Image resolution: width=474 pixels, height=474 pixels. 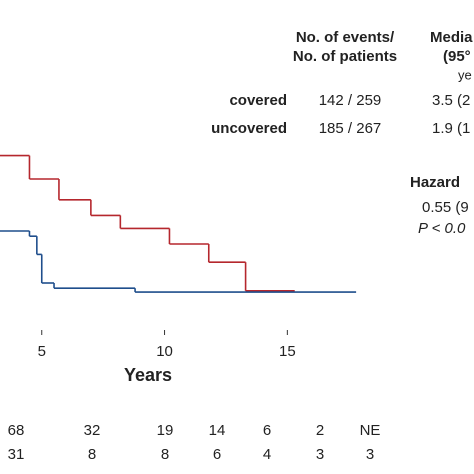 I want to click on legend-label: uncovered, so click(x=249, y=128).